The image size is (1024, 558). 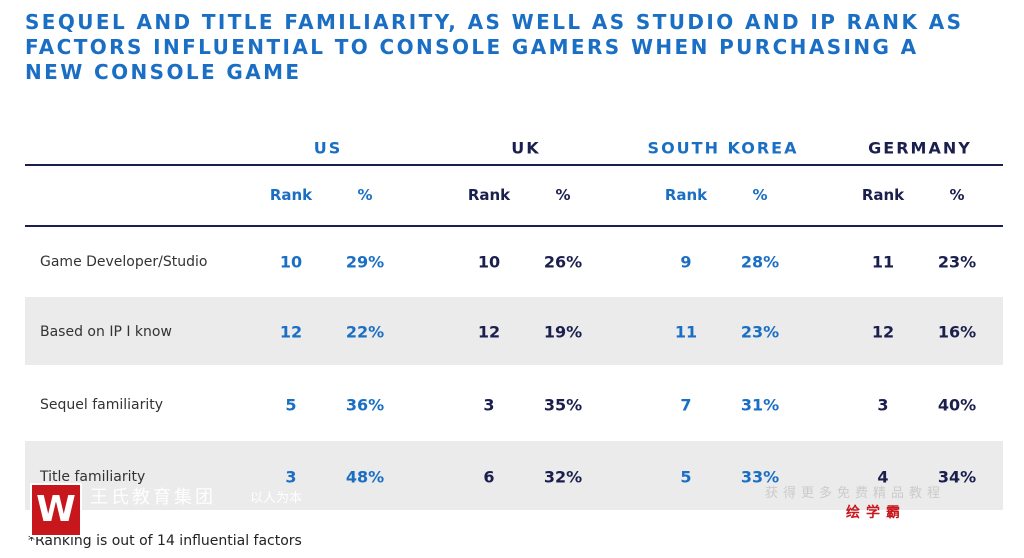 What do you see at coordinates (855, 493) in the screenshot?
I see `watermark: 获得更多免费精品教程` at bounding box center [855, 493].